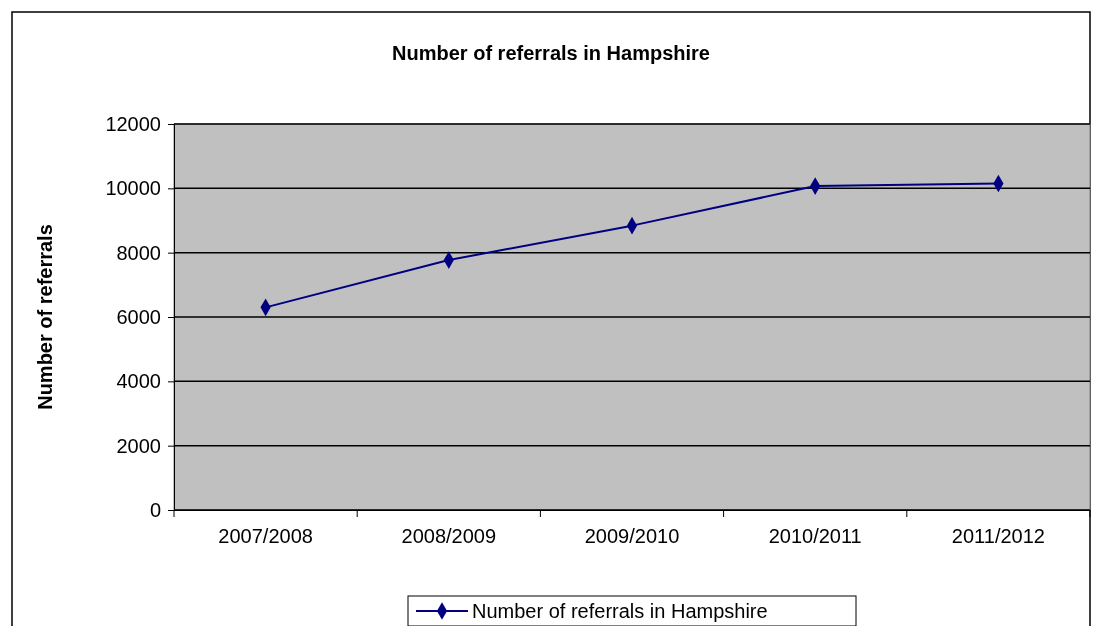  What do you see at coordinates (551, 53) in the screenshot?
I see `chart-title: Number of referrals in Hampshire` at bounding box center [551, 53].